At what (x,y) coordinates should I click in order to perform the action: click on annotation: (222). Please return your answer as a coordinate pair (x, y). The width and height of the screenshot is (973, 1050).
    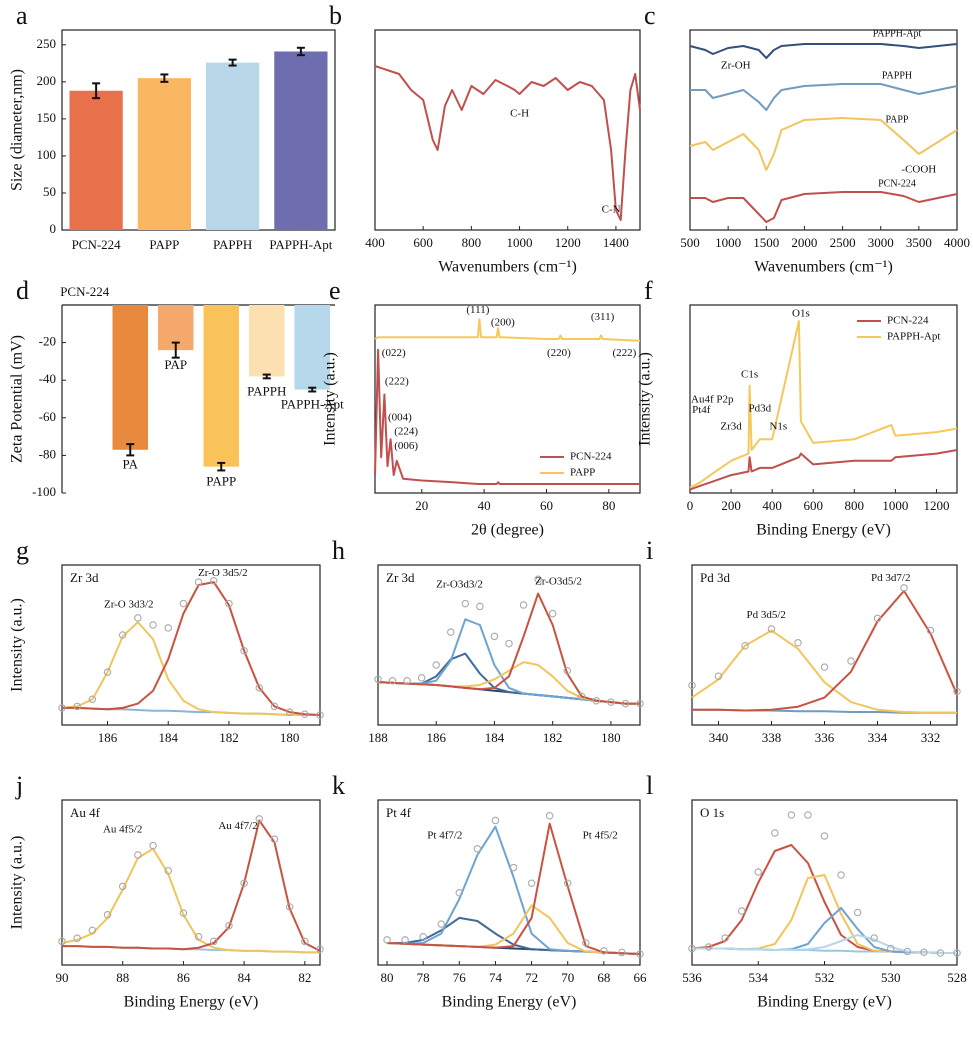
    Looking at the image, I should click on (624, 353).